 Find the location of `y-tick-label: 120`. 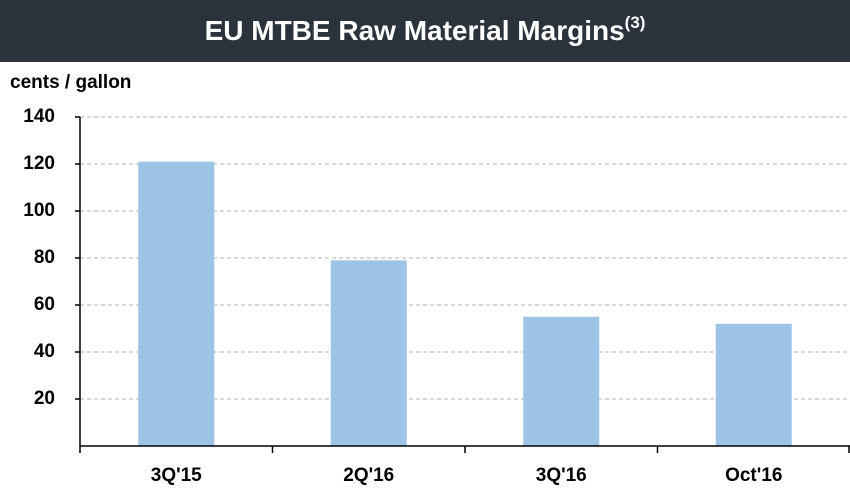

y-tick-label: 120 is located at coordinates (39, 163).